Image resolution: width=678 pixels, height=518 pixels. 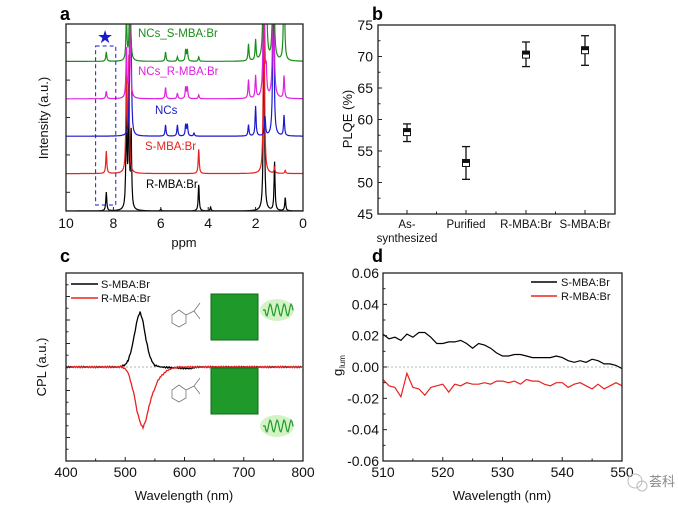 What do you see at coordinates (365, 336) in the screenshot?
I see `y-tick-label: 0.02` at bounding box center [365, 336].